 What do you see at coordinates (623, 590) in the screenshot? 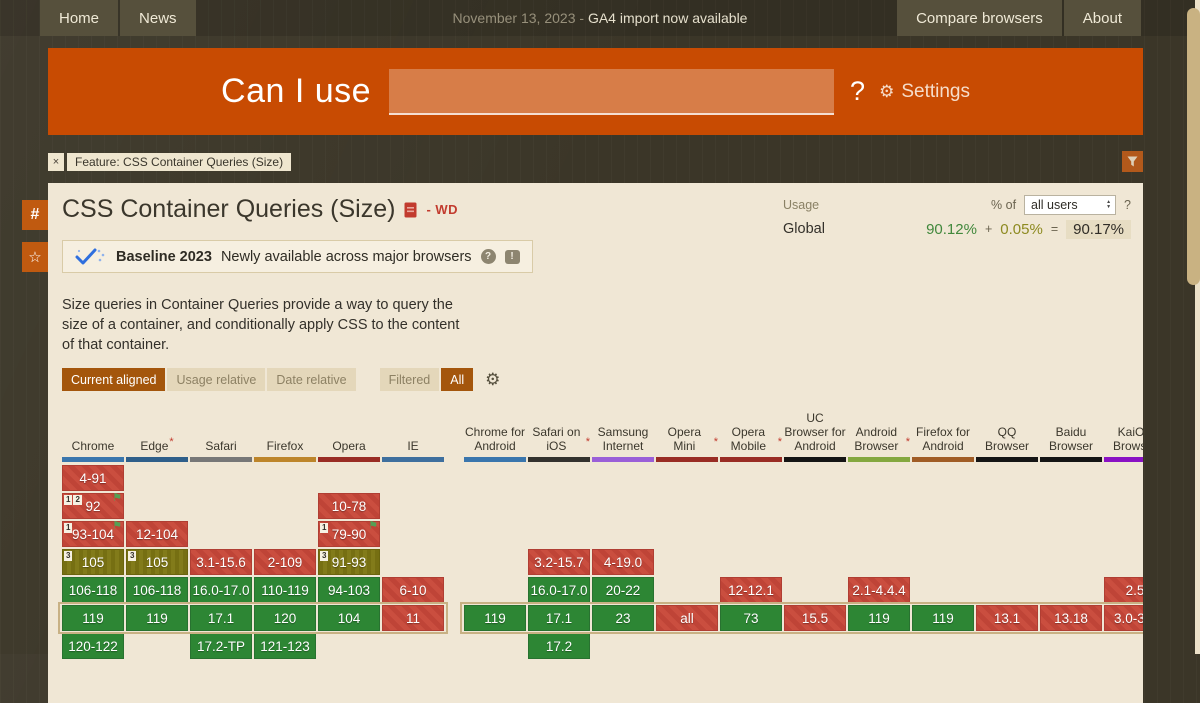
I see `version-cell: 20-22` at bounding box center [623, 590].